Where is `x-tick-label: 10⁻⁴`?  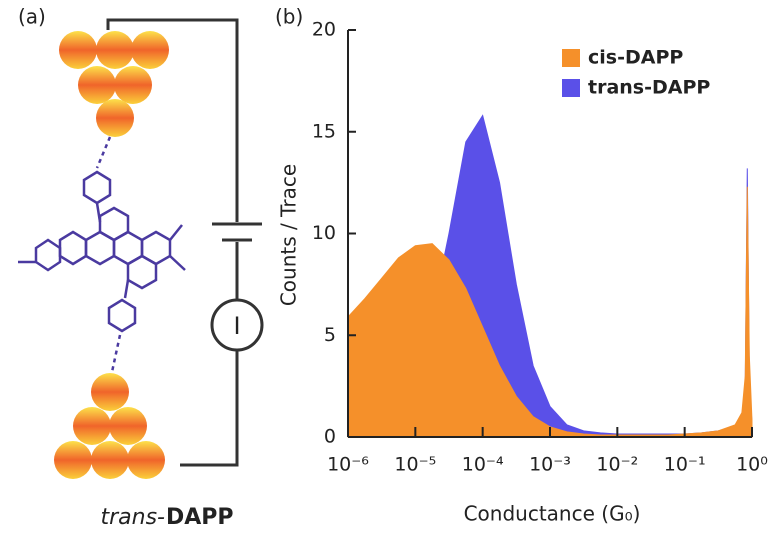 x-tick-label: 10⁻⁴ is located at coordinates (483, 465).